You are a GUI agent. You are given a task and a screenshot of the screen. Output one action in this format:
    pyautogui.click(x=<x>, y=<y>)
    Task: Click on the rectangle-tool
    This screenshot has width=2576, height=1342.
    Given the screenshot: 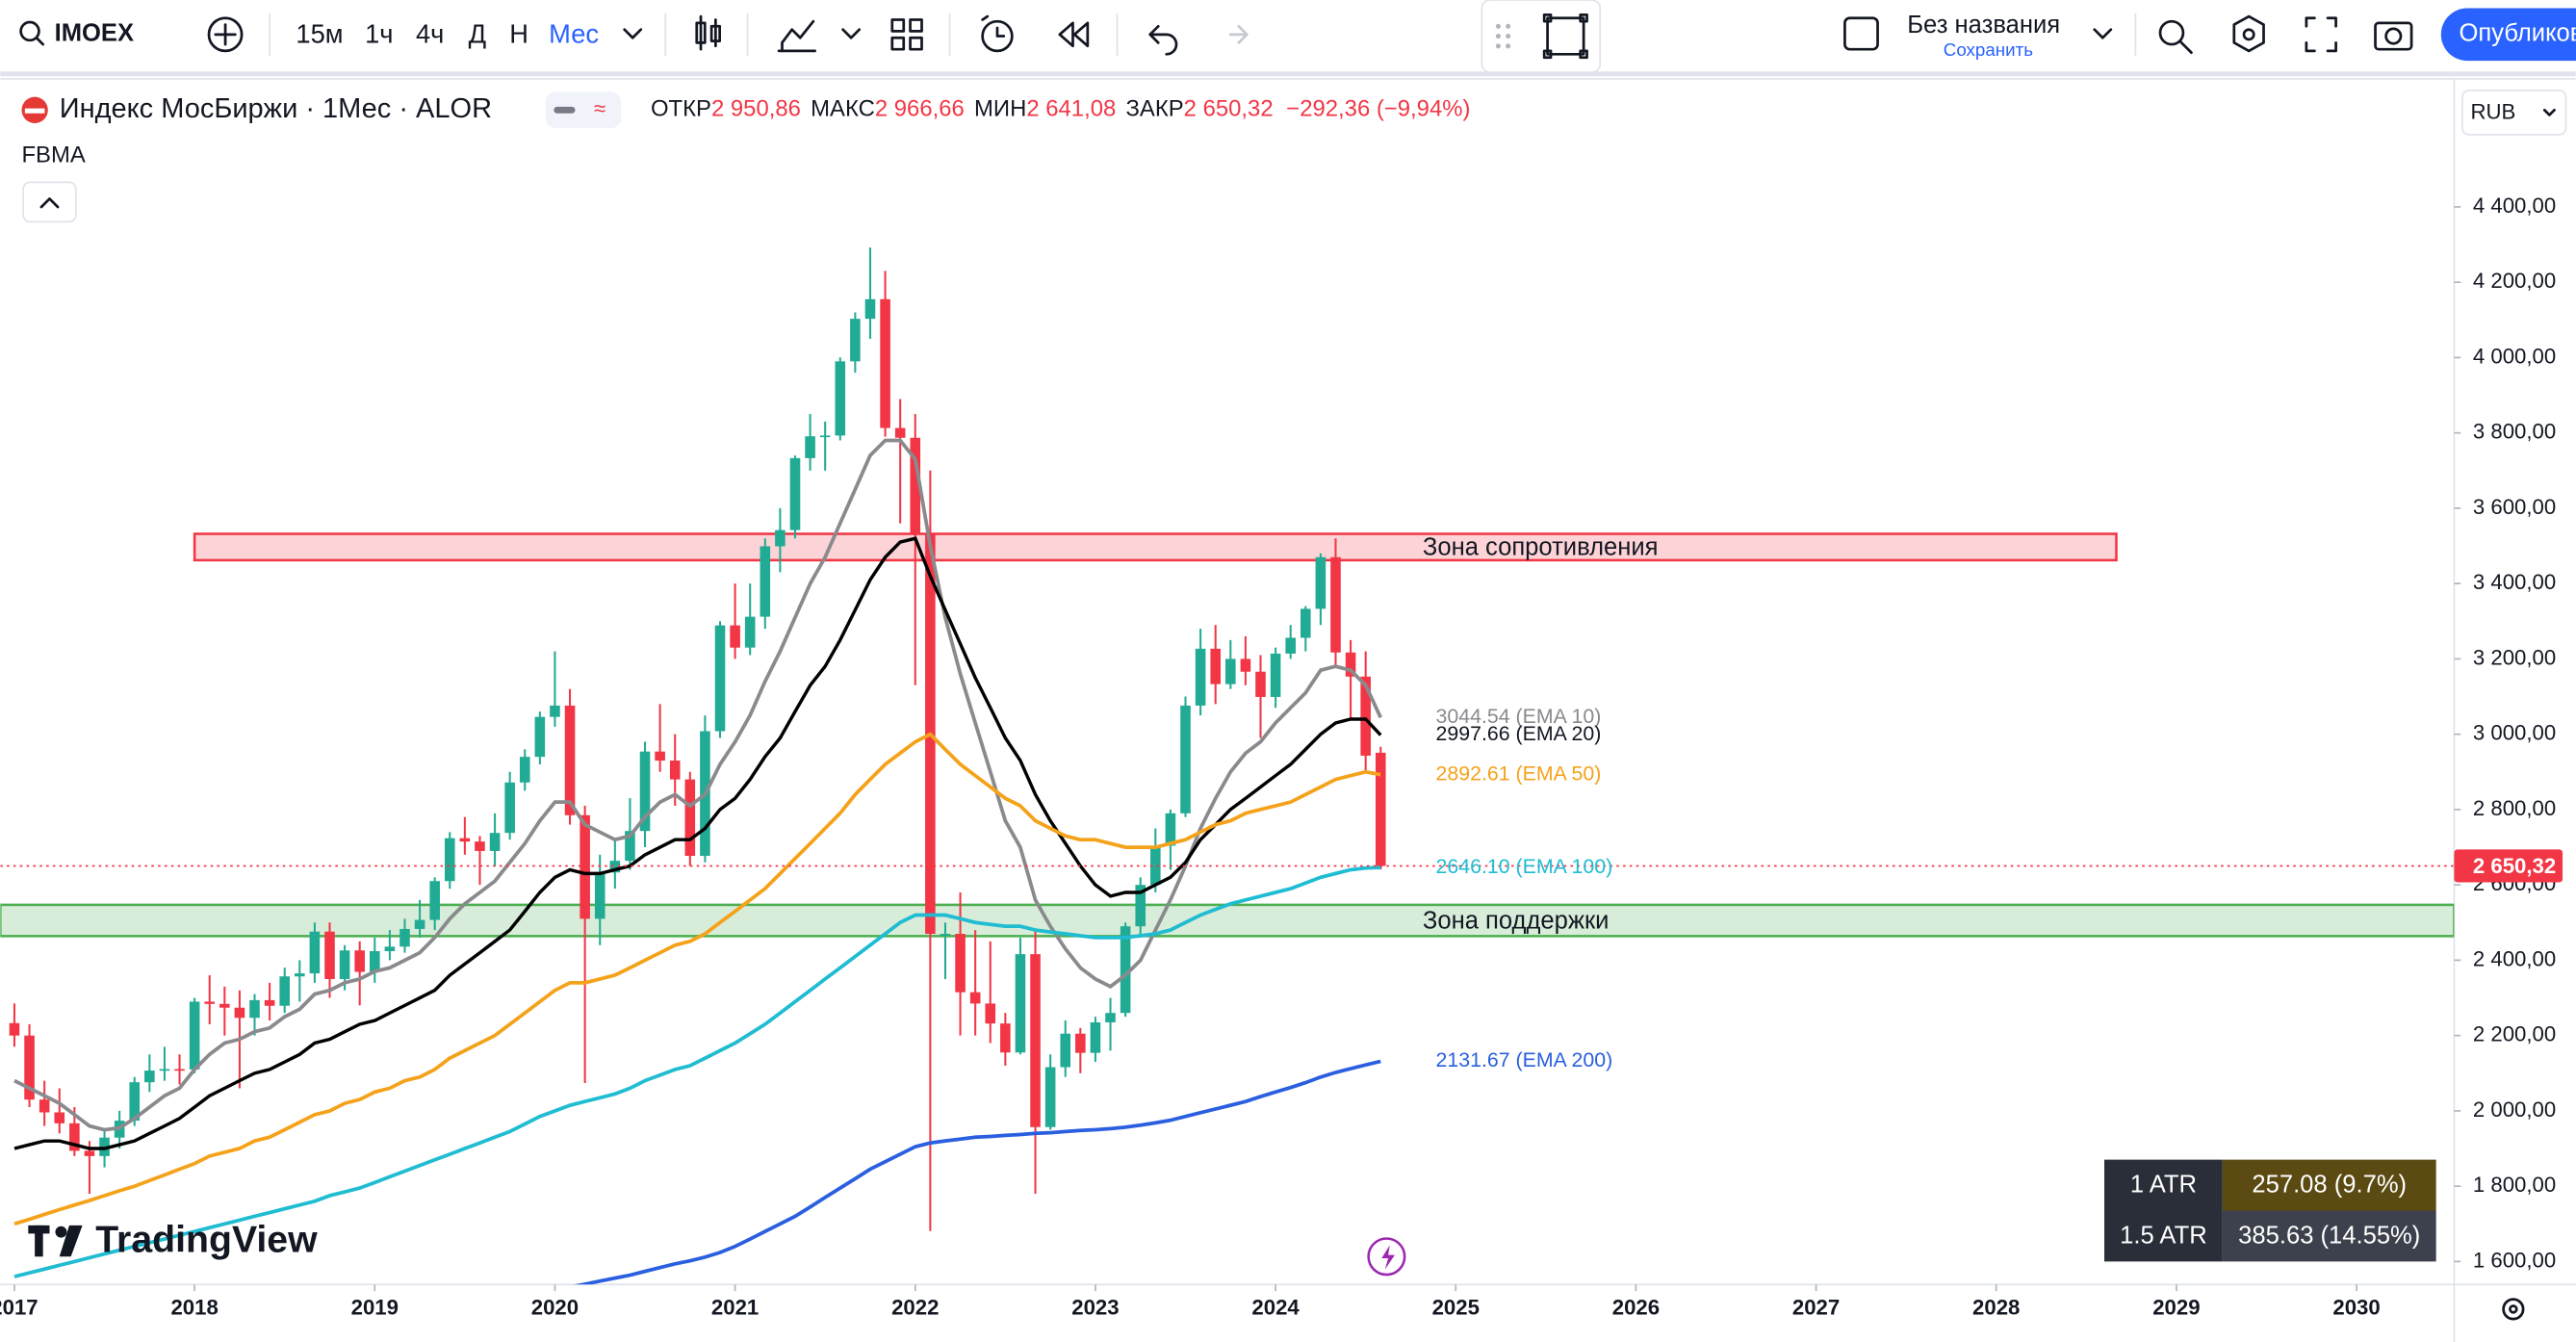 What is the action you would take?
    pyautogui.click(x=1565, y=36)
    